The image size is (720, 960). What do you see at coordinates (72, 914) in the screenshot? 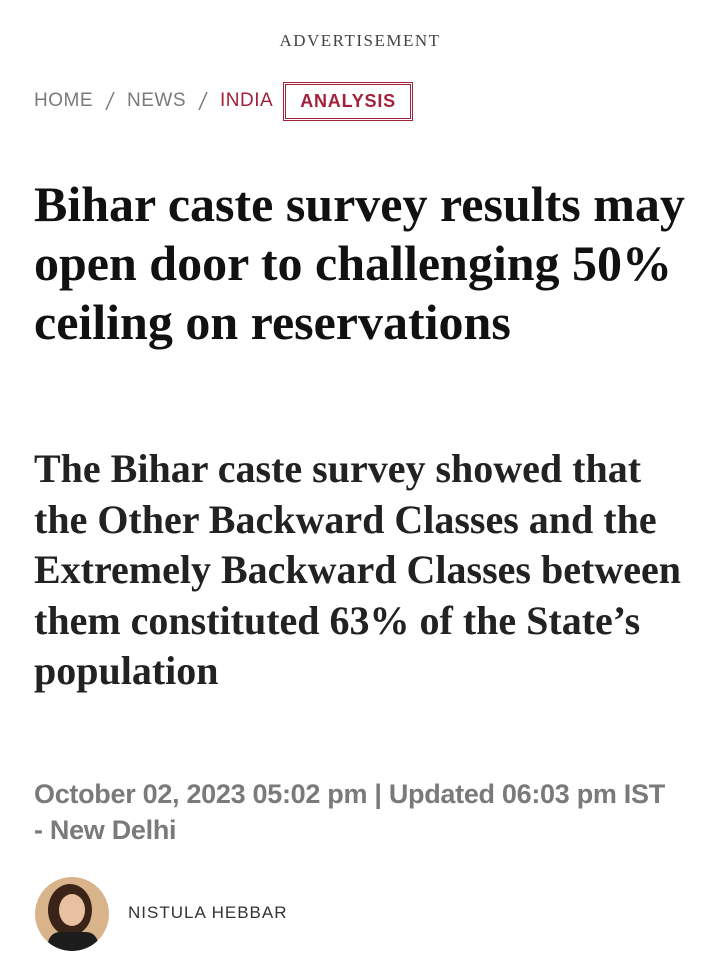
I see `author-avatar` at bounding box center [72, 914].